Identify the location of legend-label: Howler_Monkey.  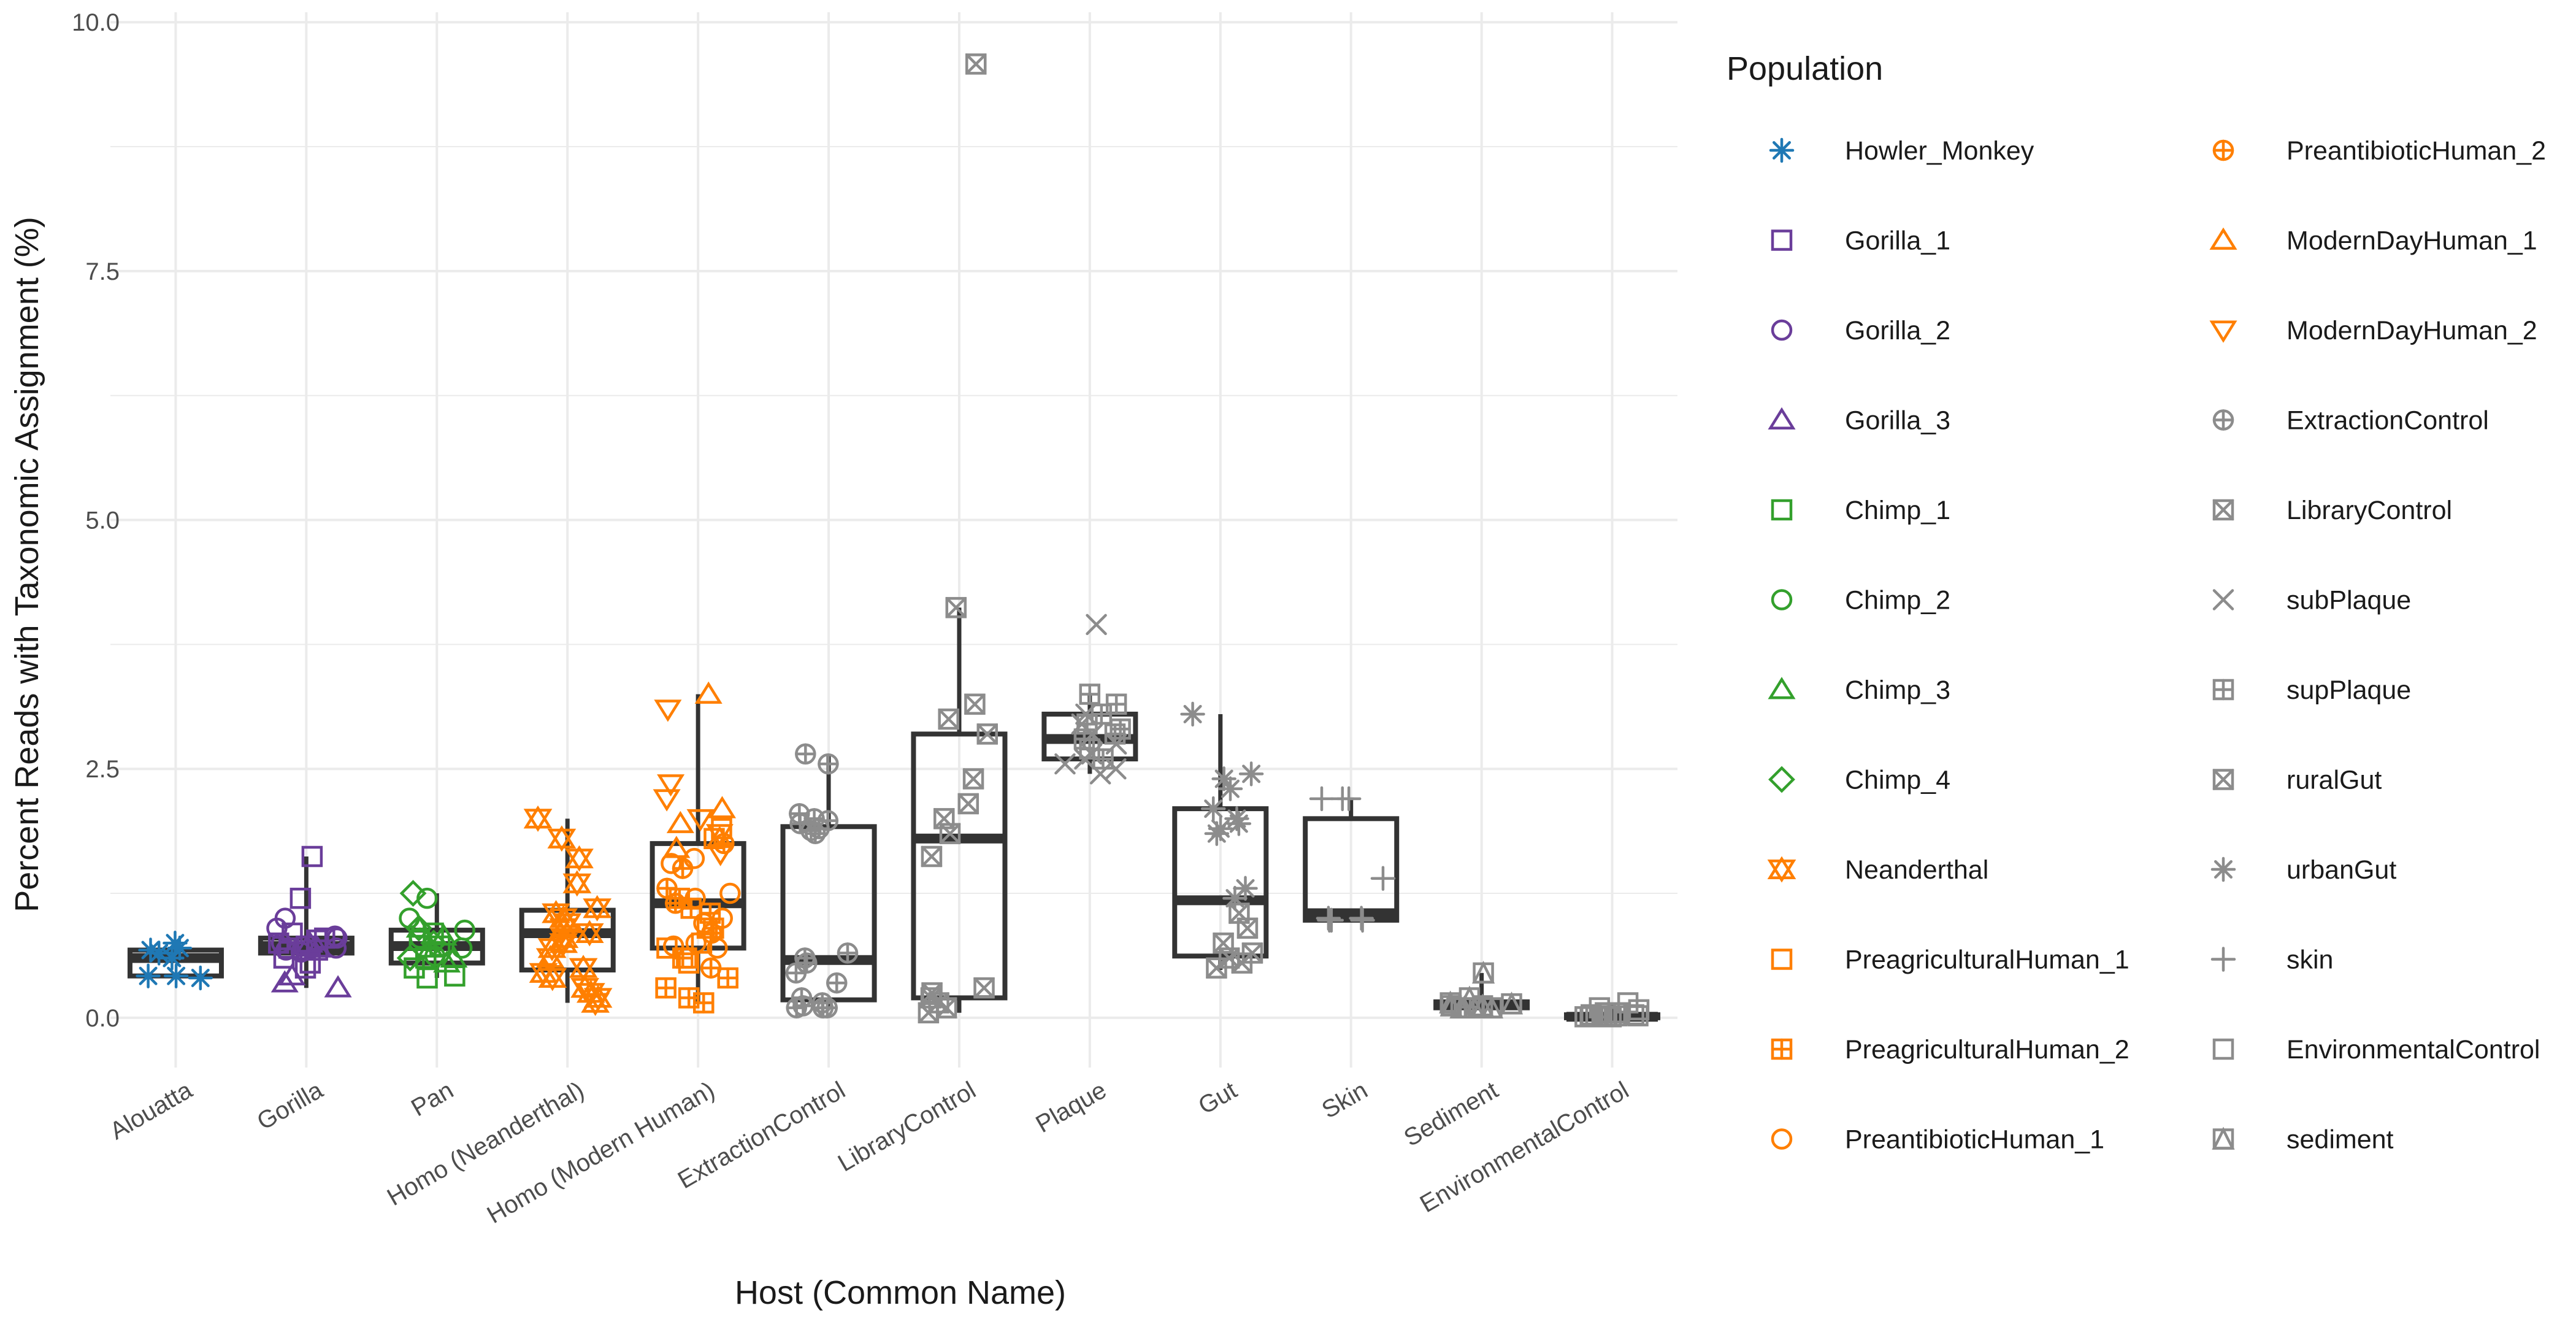
(1939, 151).